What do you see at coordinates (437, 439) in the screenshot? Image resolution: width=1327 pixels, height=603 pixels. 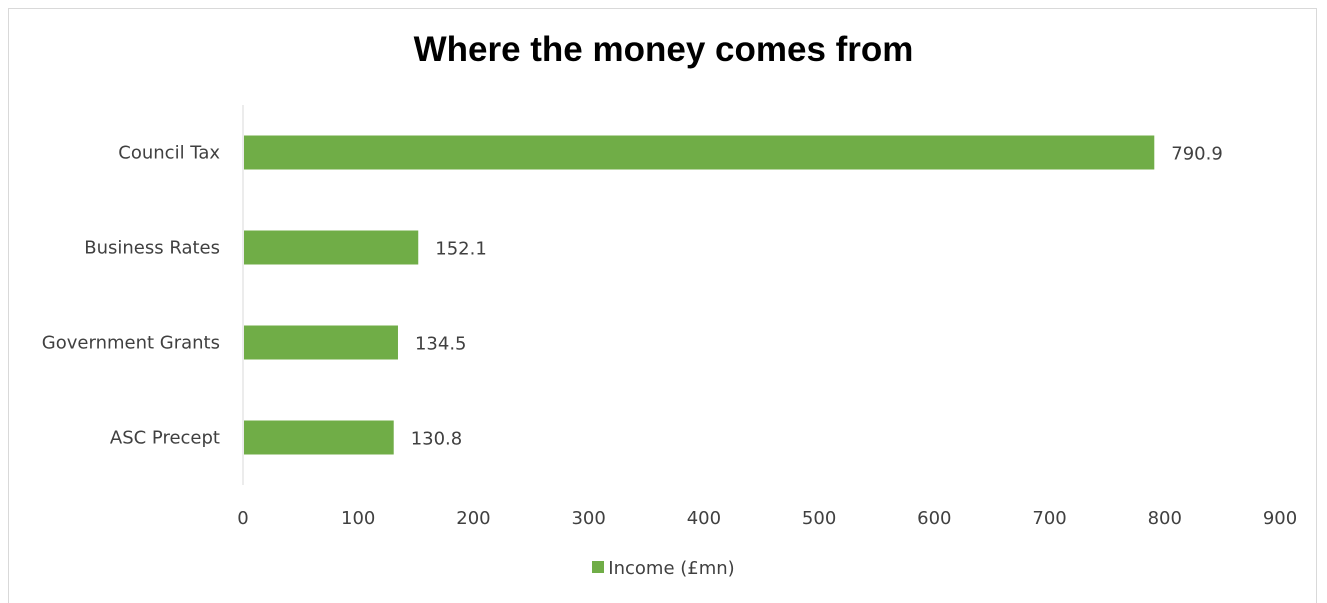 I see `data-label: 130.8` at bounding box center [437, 439].